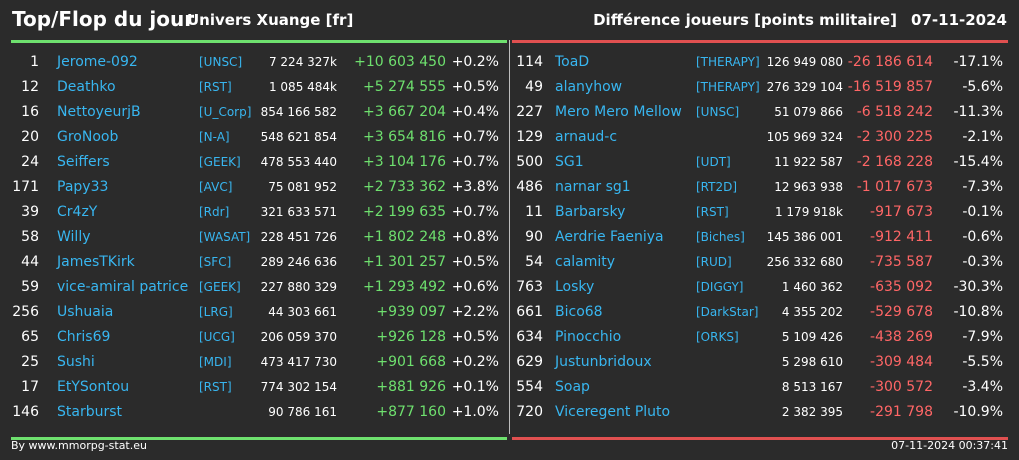 This screenshot has height=460, width=1019. I want to click on points-diff: +1 301 257, so click(404, 262).